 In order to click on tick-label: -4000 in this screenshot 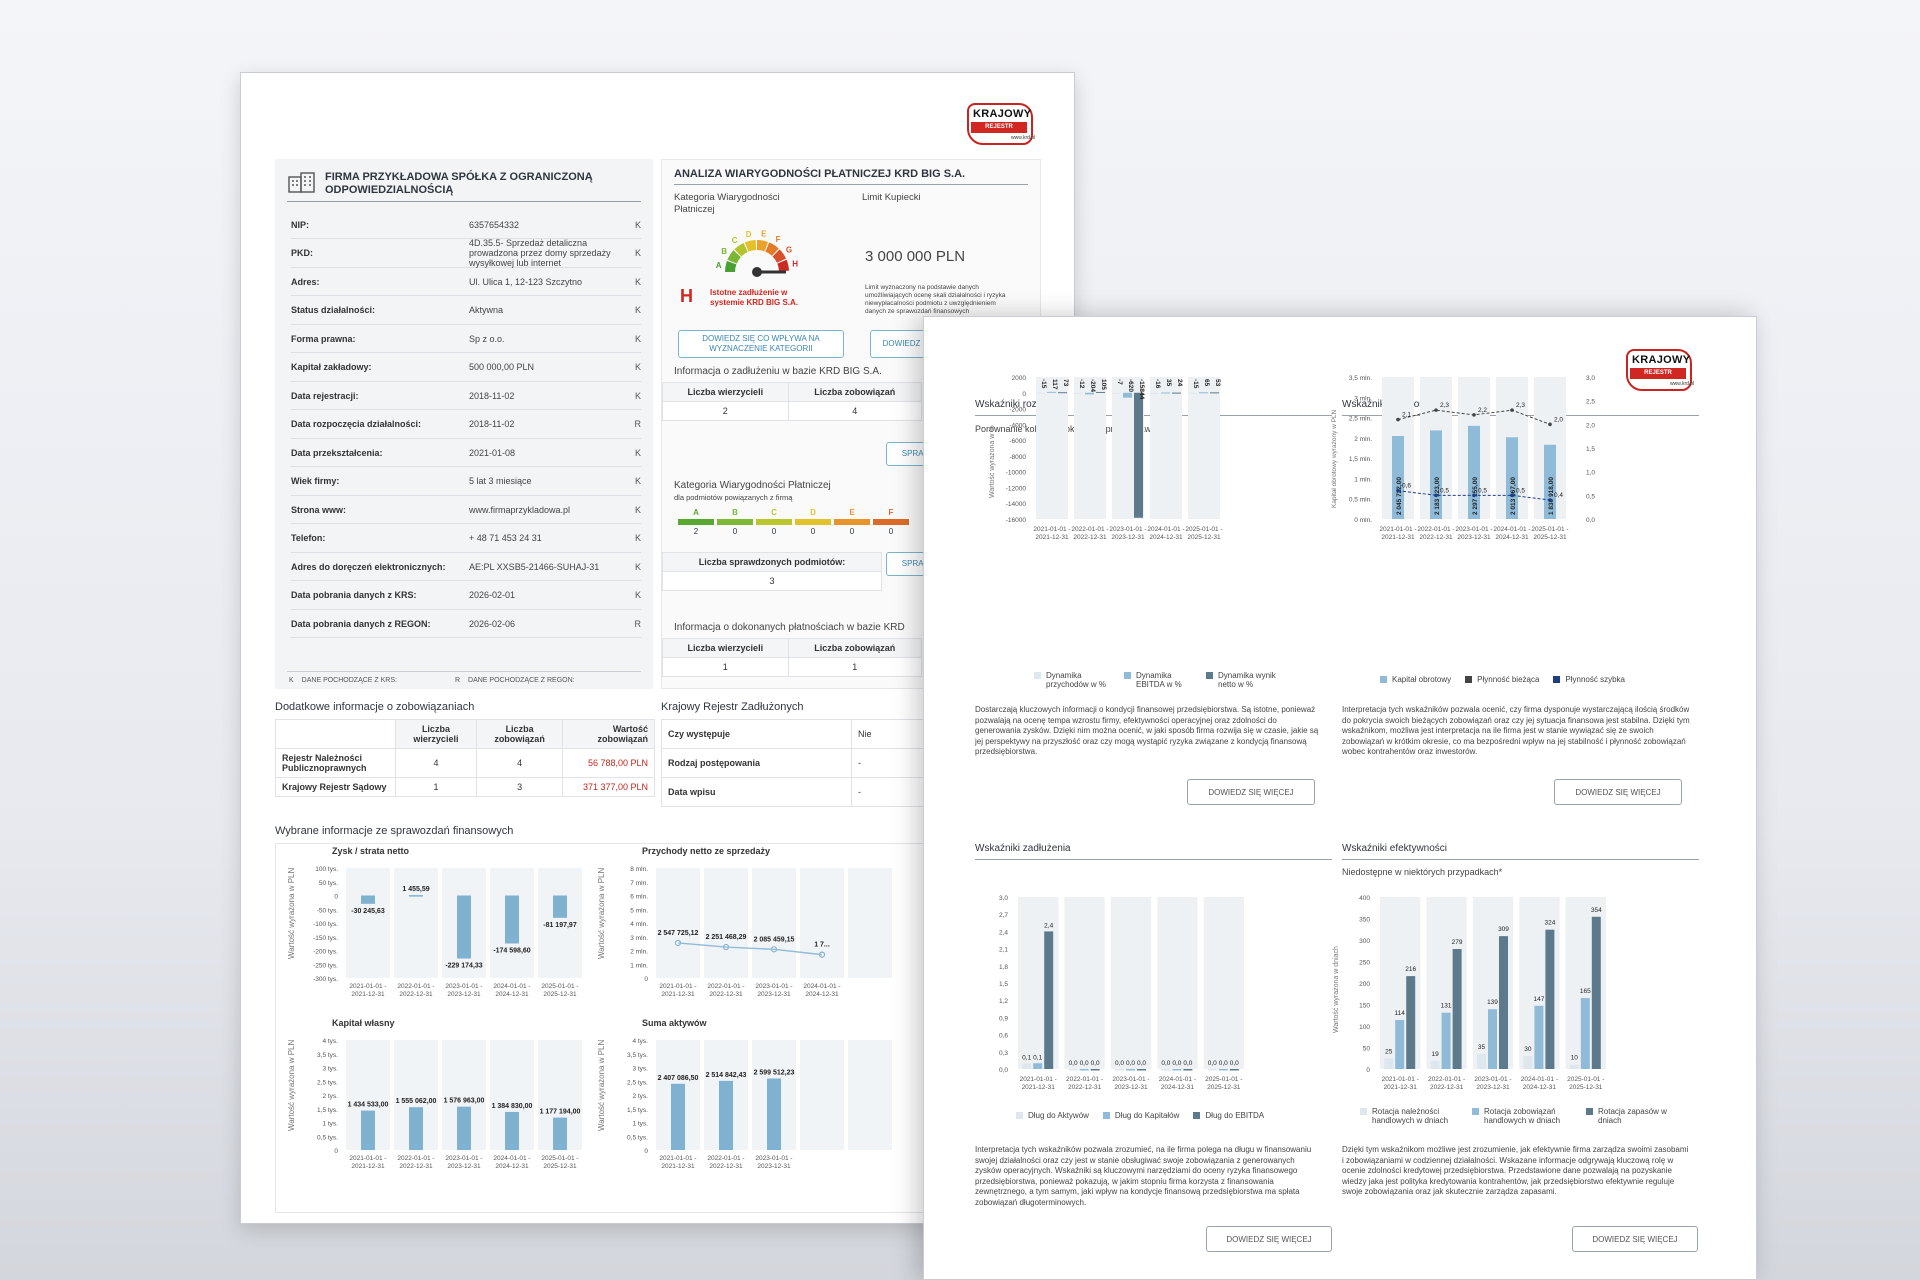, I will do `click(1017, 425)`.